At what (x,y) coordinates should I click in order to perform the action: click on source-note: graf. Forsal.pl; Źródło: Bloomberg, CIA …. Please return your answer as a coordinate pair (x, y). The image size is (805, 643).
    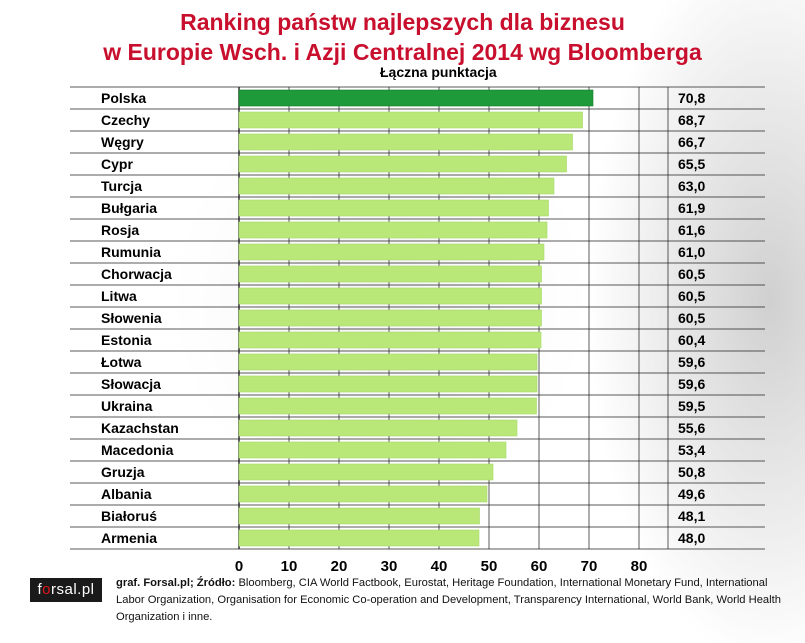
    Looking at the image, I should click on (456, 600).